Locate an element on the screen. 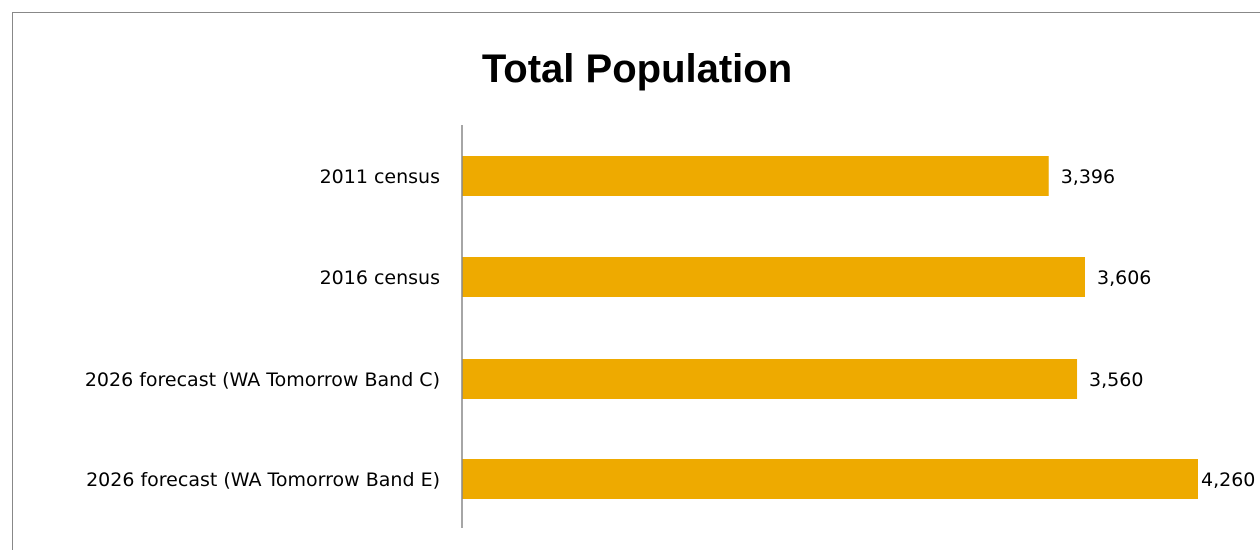 The image size is (1260, 550). category-label-3: 2026 forecast (WA Tomorrow Band E) is located at coordinates (263, 480).